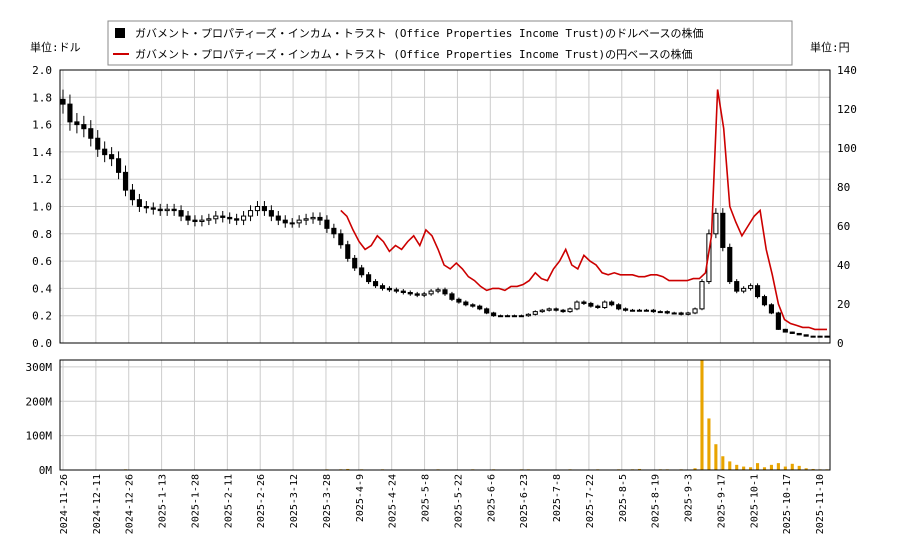 The height and width of the screenshot is (554, 900). I want to click on y-right-tick-label: 40, so click(843, 265).